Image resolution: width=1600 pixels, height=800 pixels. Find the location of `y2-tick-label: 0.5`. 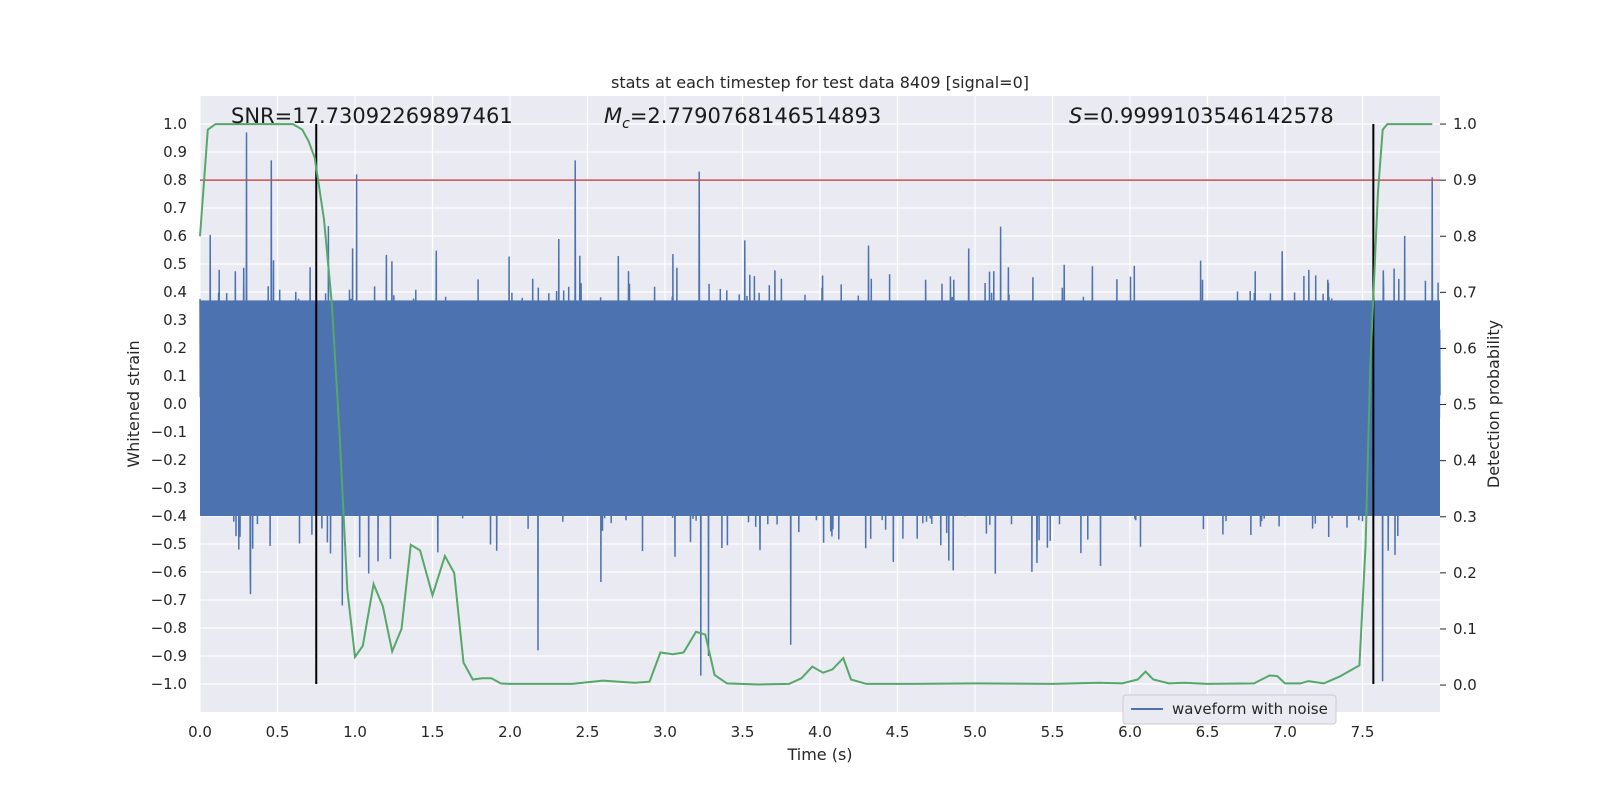

y2-tick-label: 0.5 is located at coordinates (1465, 405).